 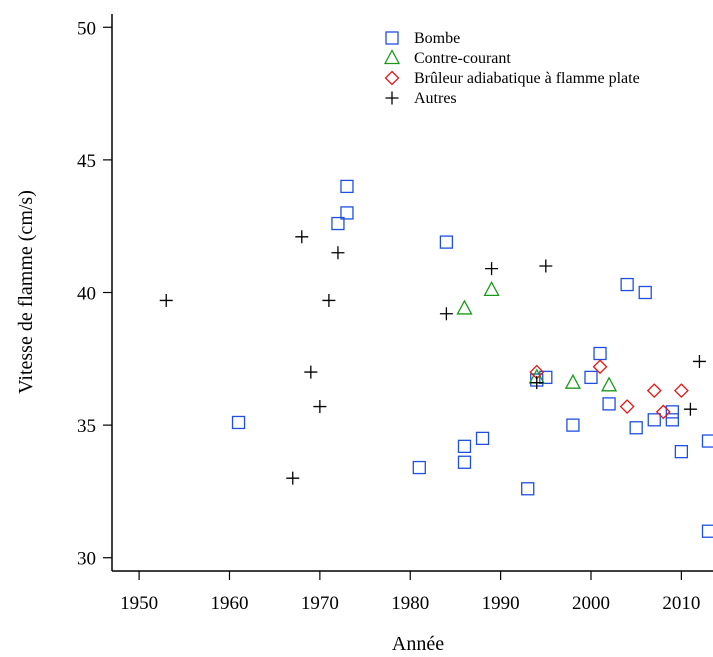 What do you see at coordinates (320, 603) in the screenshot?
I see `x-tick-label: 1970` at bounding box center [320, 603].